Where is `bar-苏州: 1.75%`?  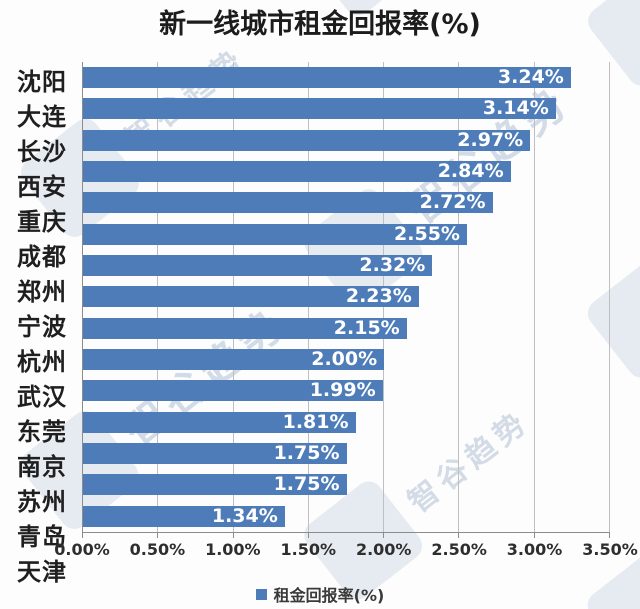
bar-苏州: 1.75% is located at coordinates (215, 453).